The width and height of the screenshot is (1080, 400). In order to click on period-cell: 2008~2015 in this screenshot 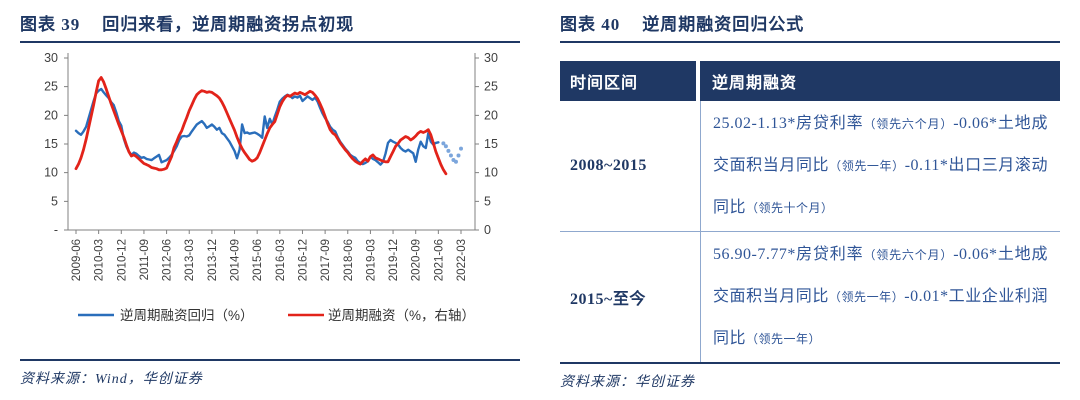, I will do `click(608, 165)`.